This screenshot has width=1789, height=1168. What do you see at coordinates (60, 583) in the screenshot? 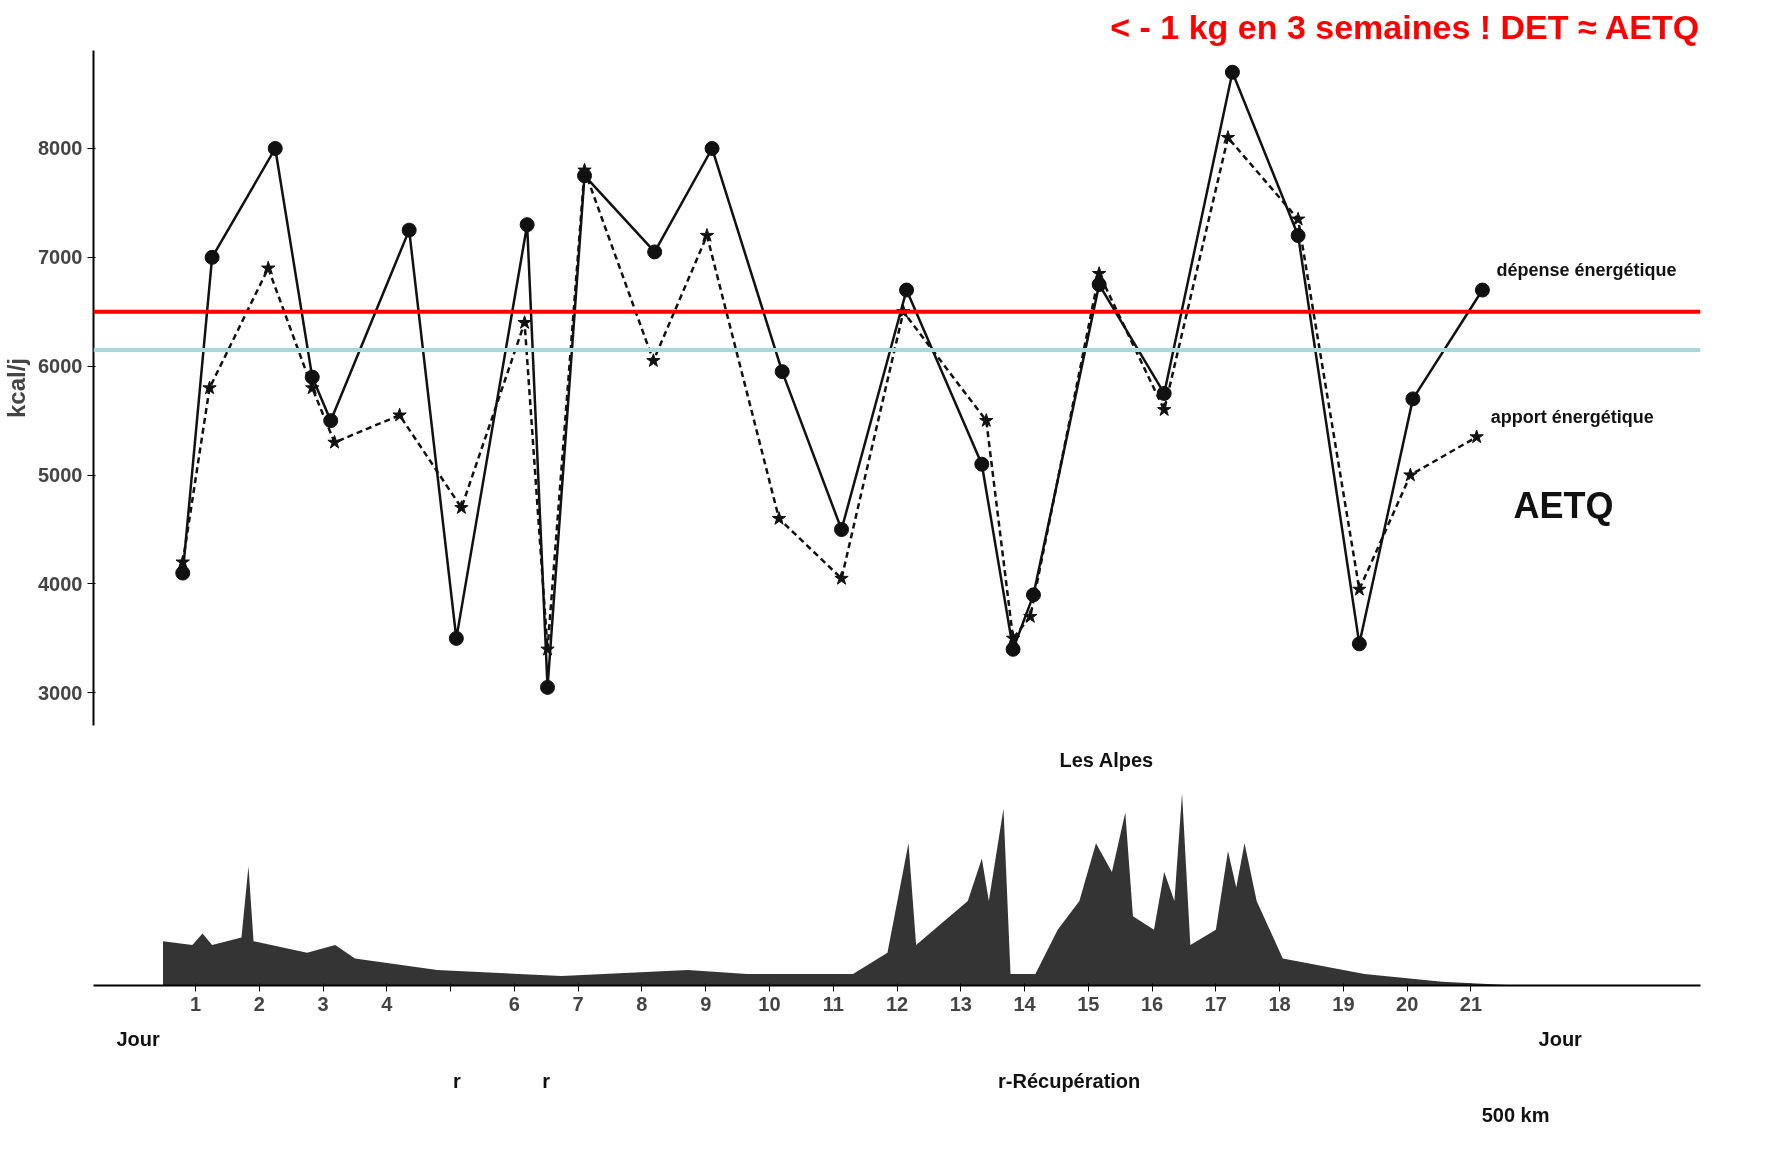
I see `y-tick-label: 4000` at bounding box center [60, 583].